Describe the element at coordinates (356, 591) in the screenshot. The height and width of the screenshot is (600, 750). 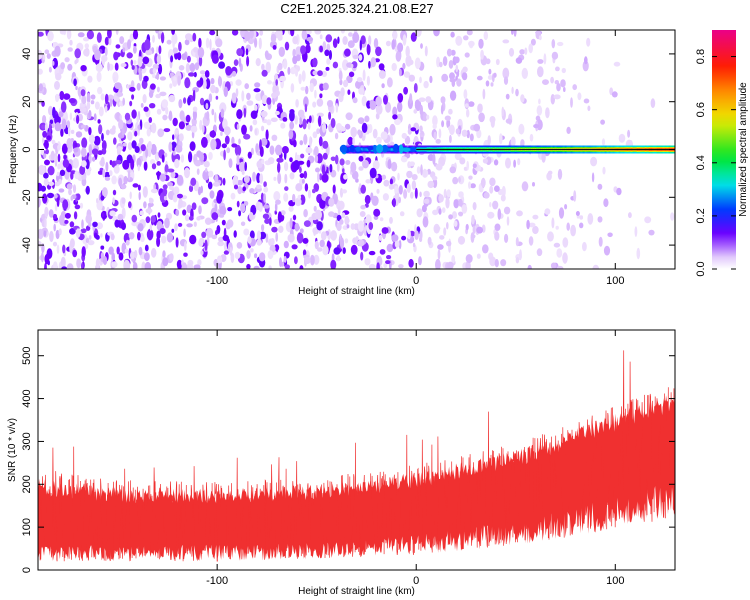
I see `x-axis-label: Height of straight line (km)` at that location.